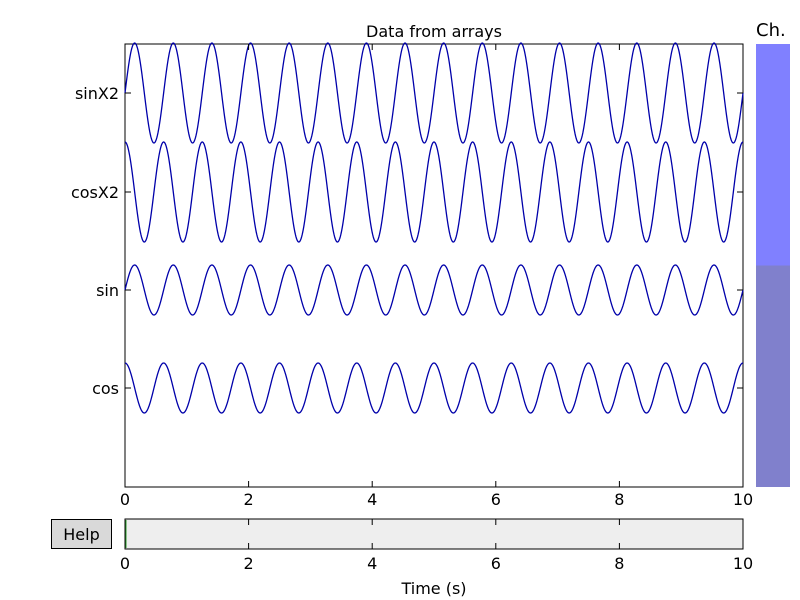 Image resolution: width=800 pixels, height=600 pixels. What do you see at coordinates (771, 30) in the screenshot?
I see `channel-scrollbar-label: Ch.` at bounding box center [771, 30].